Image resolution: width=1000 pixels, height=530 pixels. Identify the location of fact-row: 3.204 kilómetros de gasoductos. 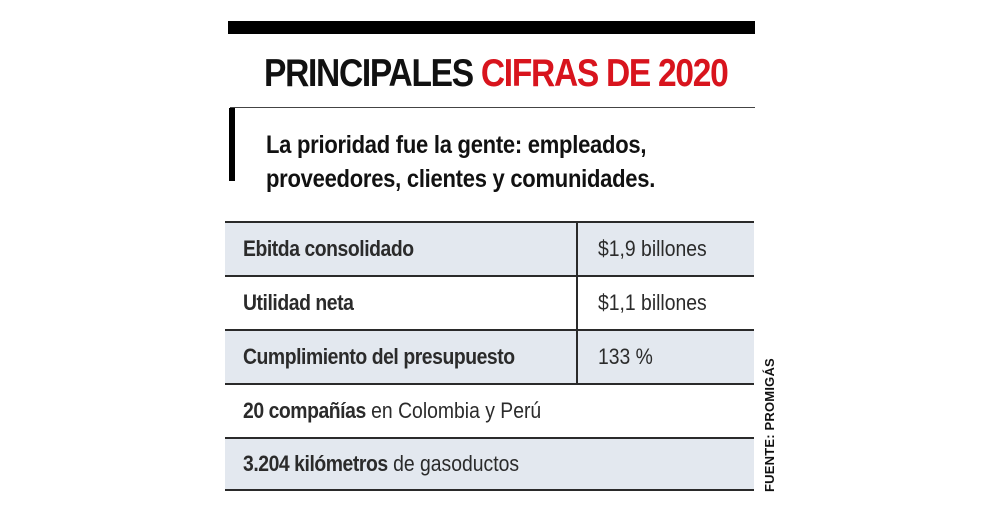
(489, 464).